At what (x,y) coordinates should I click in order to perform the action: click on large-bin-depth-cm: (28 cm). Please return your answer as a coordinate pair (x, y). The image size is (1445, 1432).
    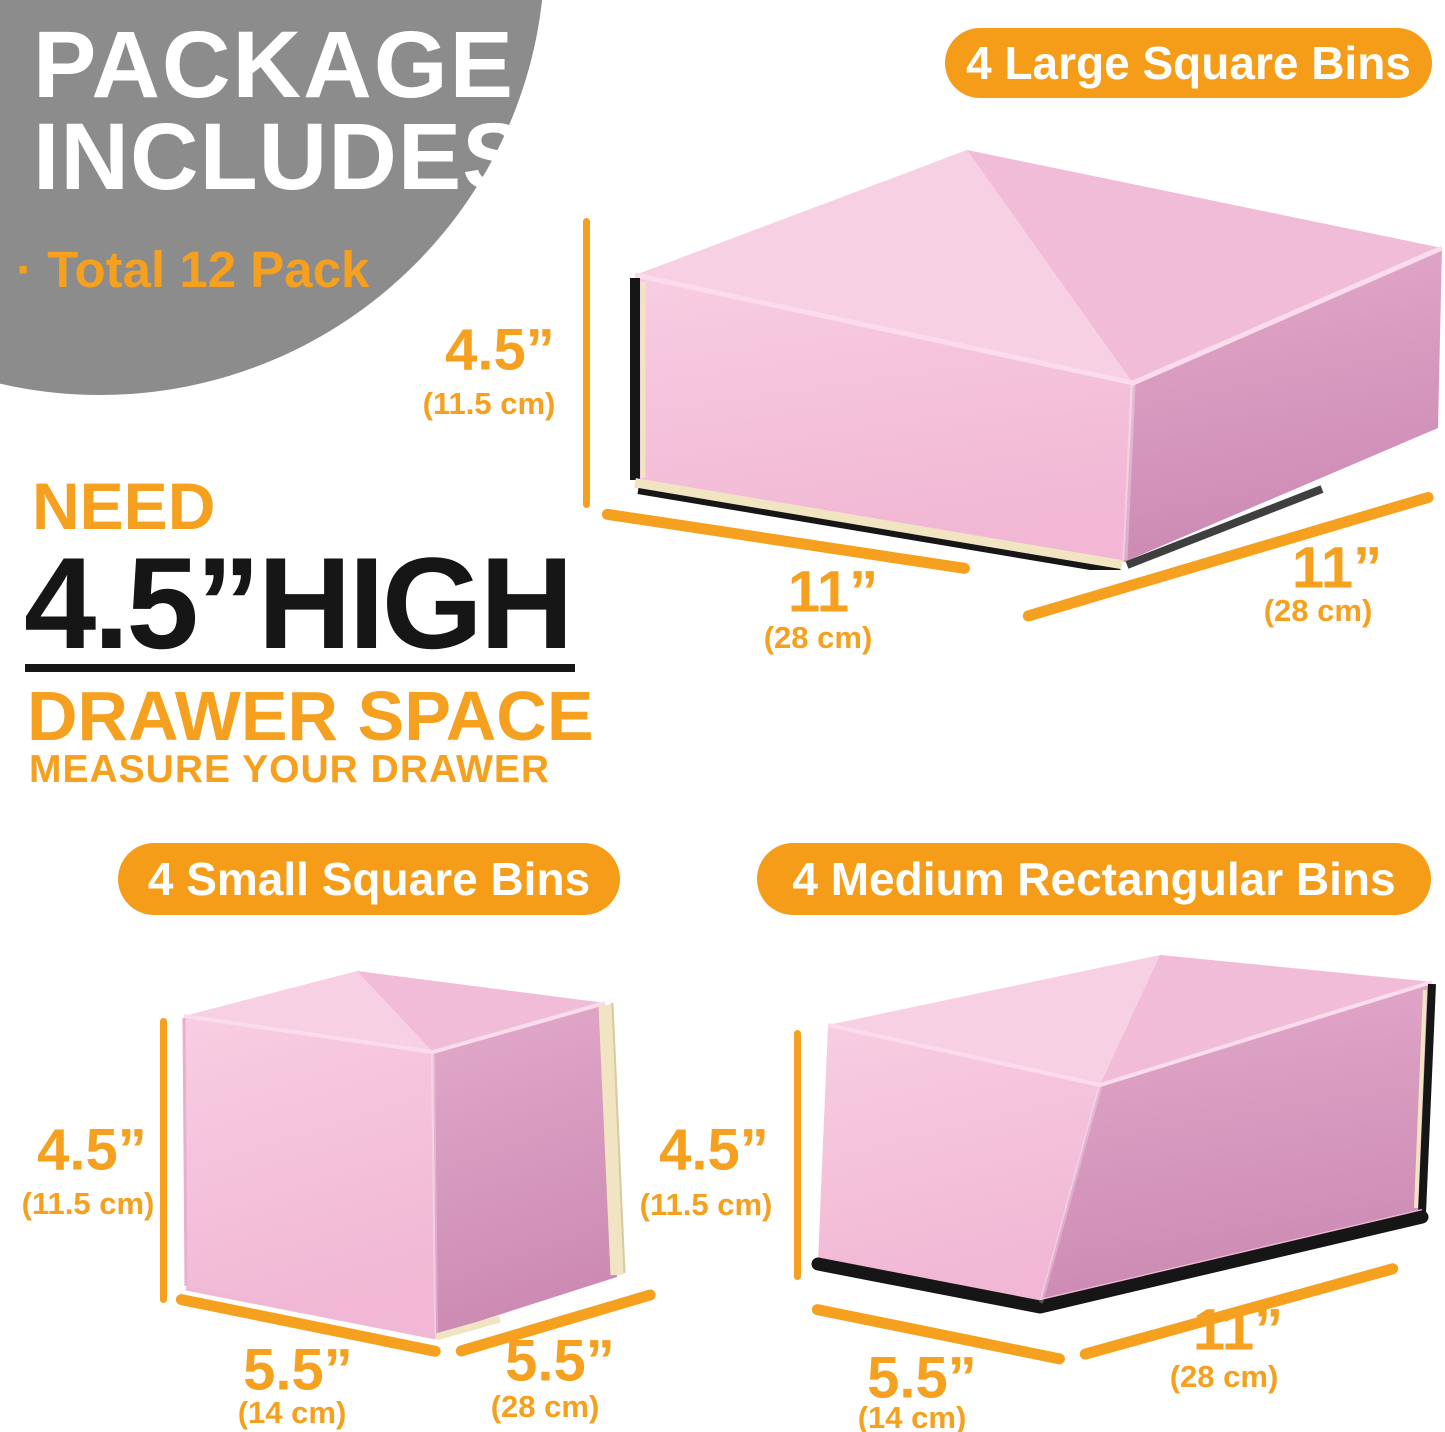
    Looking at the image, I should click on (1318, 610).